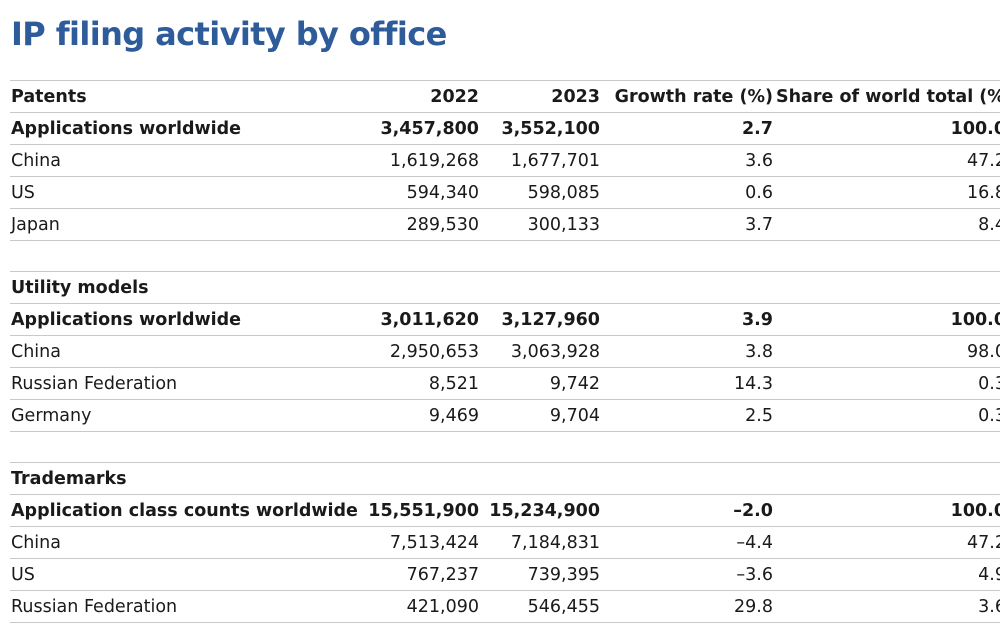 The image size is (1000, 625). I want to click on table-row: China 1,619,268 1,677,701 3.6 47.2, so click(505, 160).